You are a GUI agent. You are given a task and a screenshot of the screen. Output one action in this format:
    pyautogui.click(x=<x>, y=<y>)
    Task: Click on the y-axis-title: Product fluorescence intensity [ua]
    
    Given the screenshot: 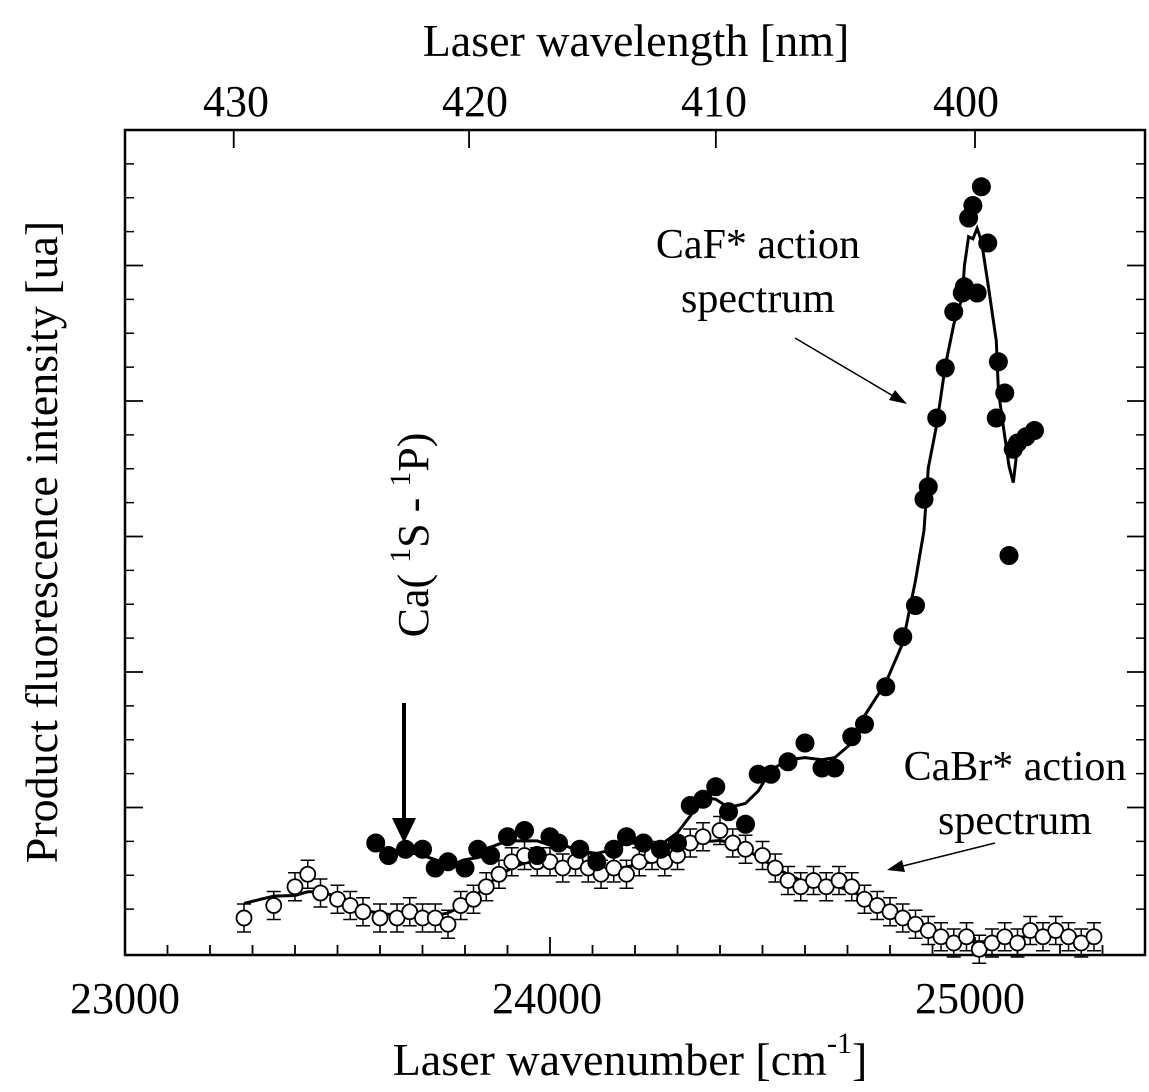 What is the action you would take?
    pyautogui.click(x=41, y=542)
    